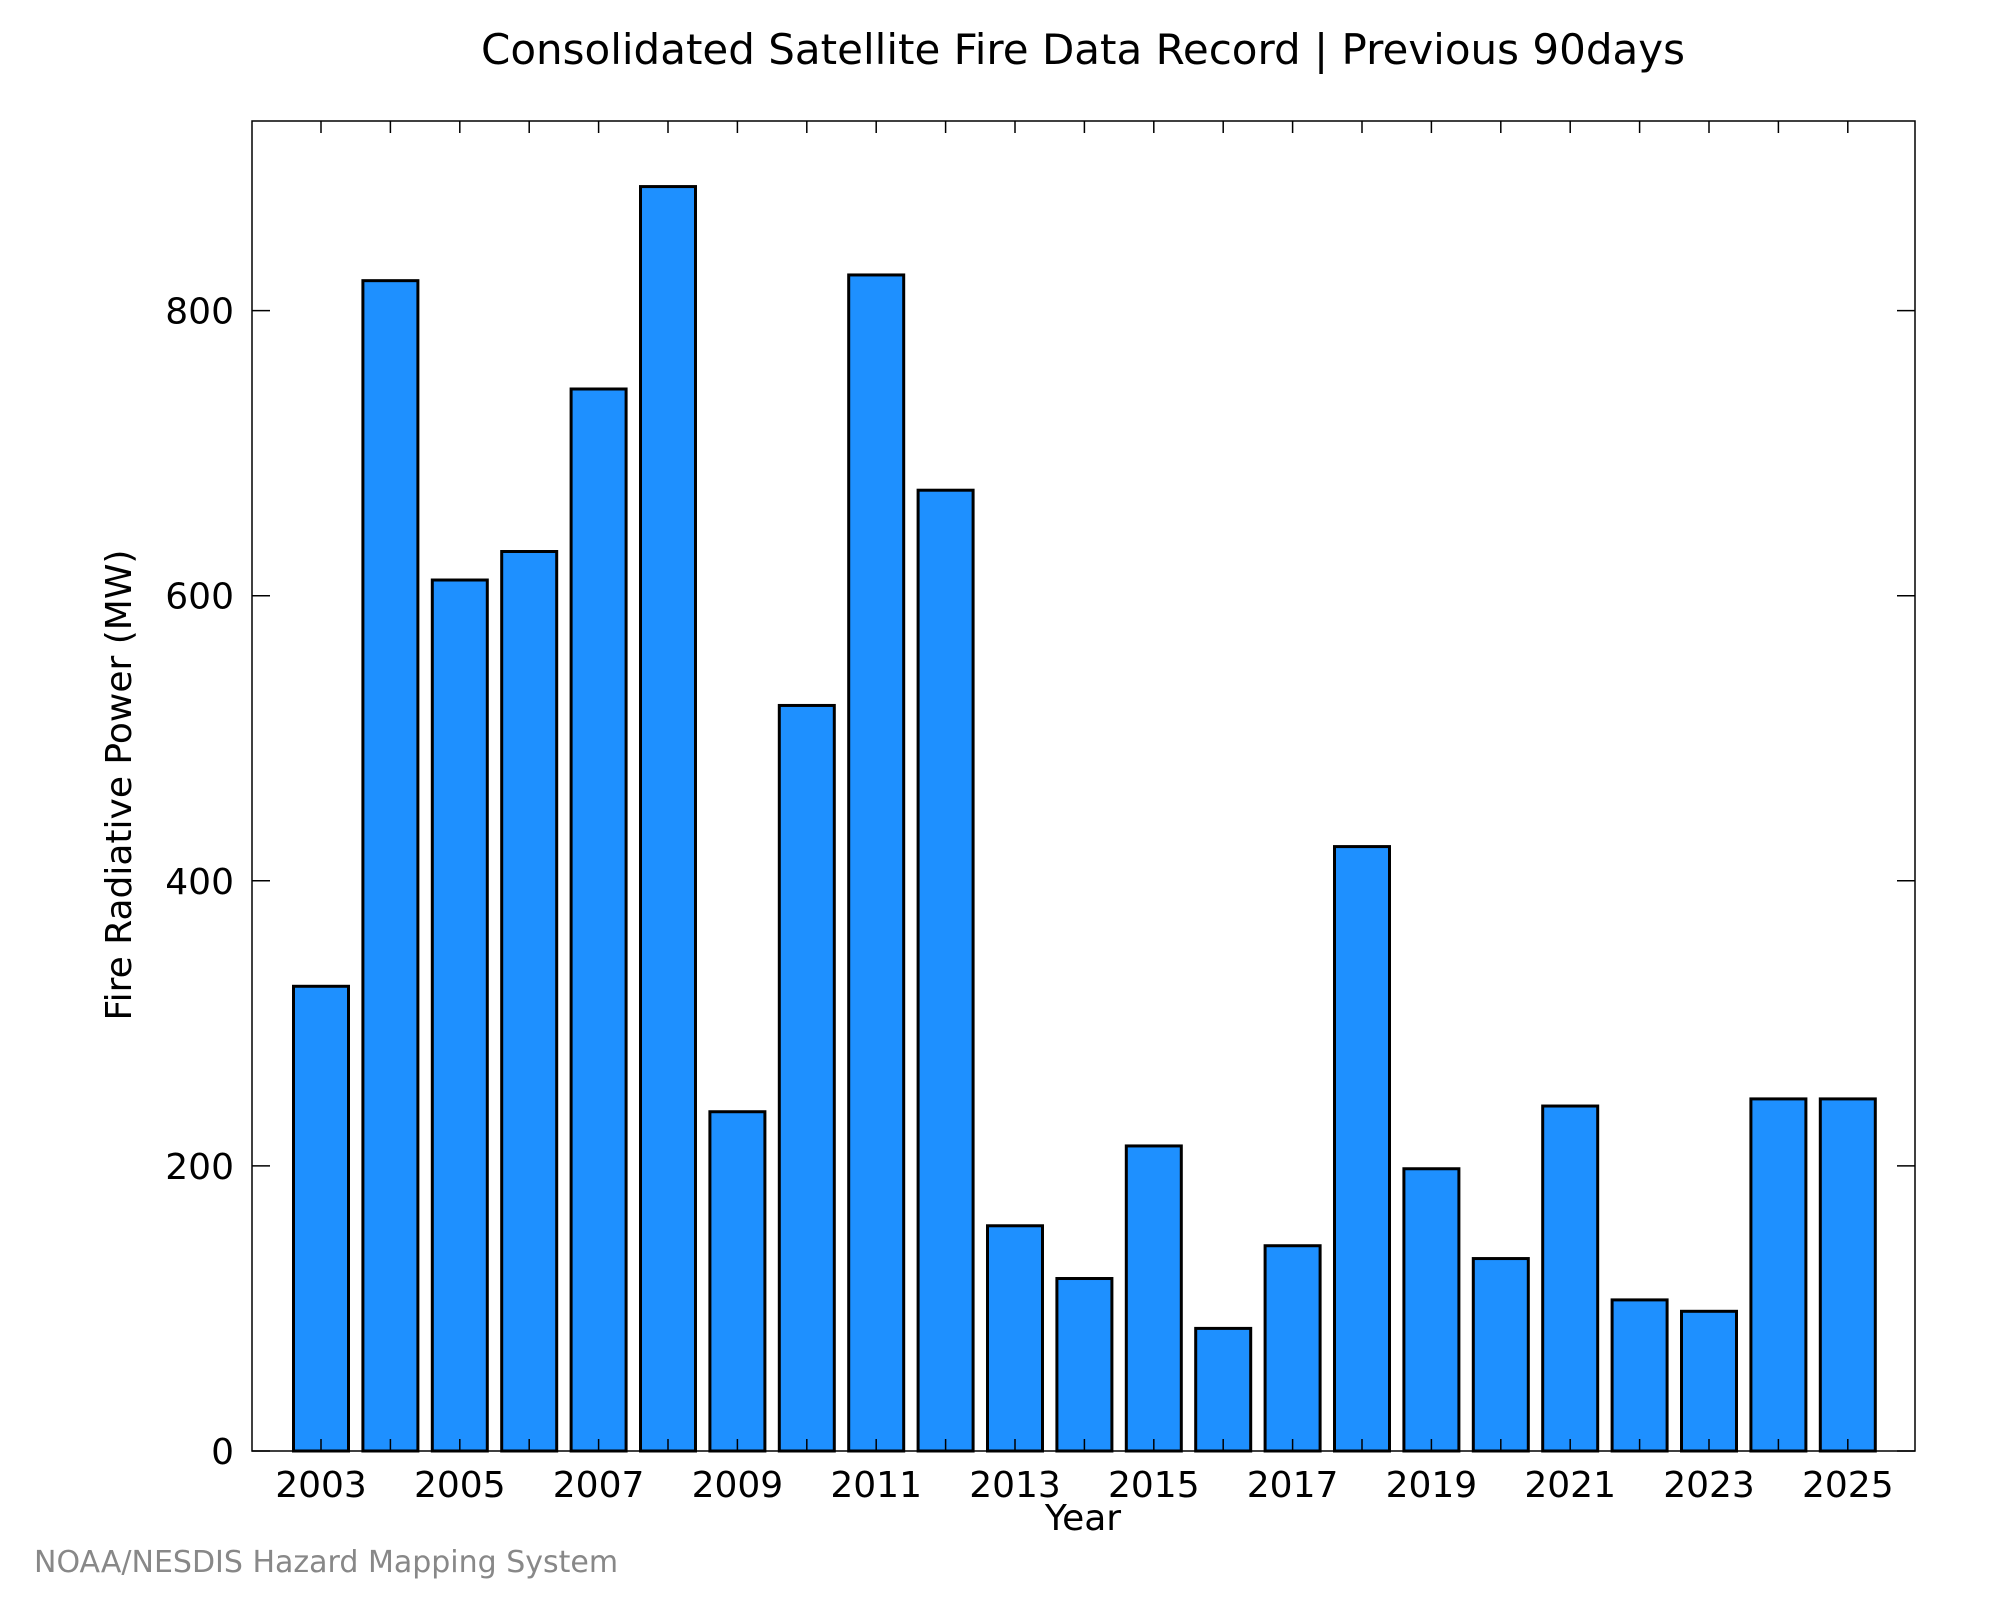 Image resolution: width=2000 pixels, height=1600 pixels. I want to click on x-tick-label: 2003, so click(321, 1485).